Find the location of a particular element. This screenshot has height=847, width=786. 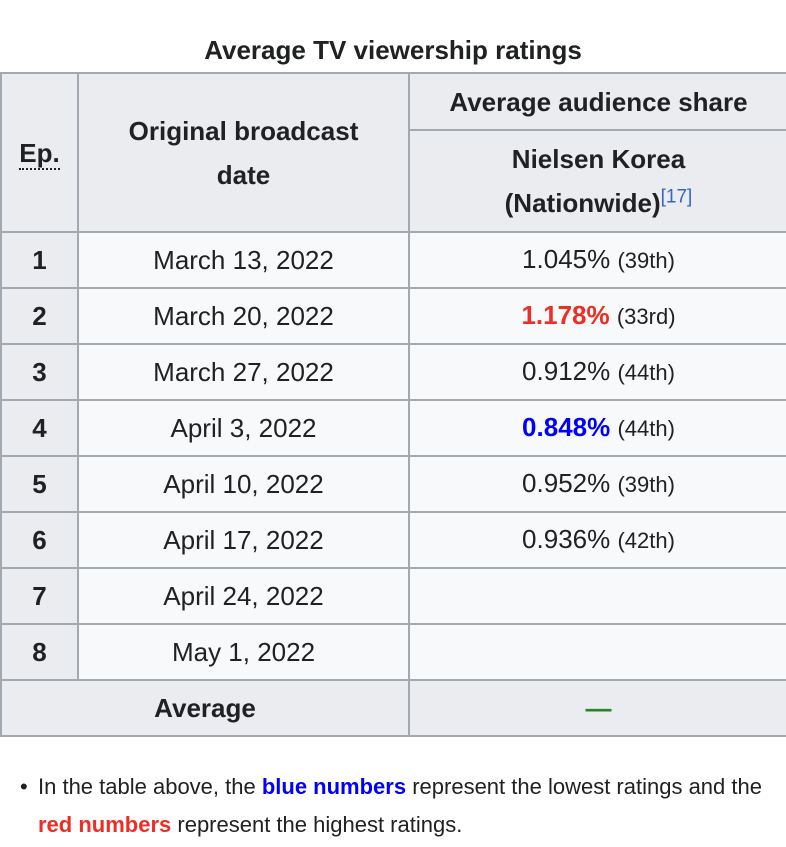

ep-abbreviation: Ep. is located at coordinates (39, 153).